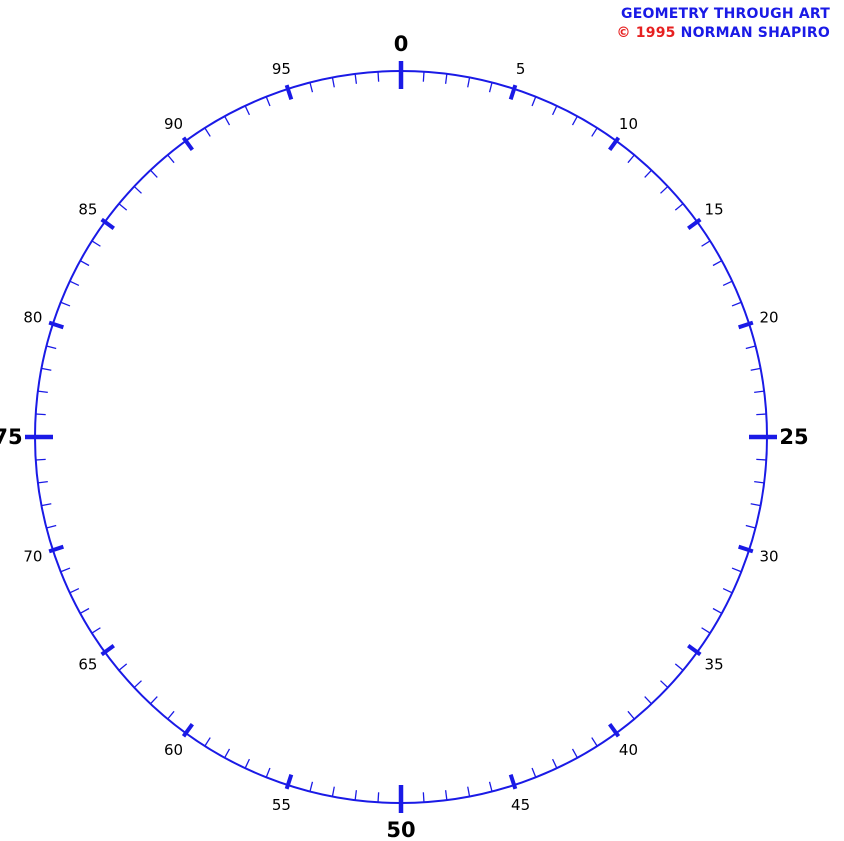 The height and width of the screenshot is (841, 844). I want to click on tick-label-90: 90, so click(173, 124).